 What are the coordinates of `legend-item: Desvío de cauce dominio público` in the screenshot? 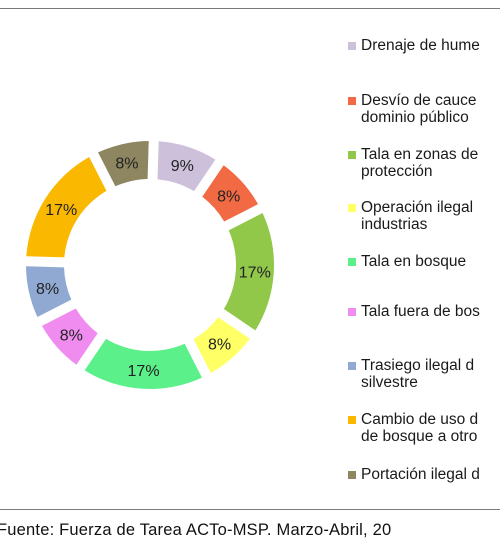 It's located at (412, 109).